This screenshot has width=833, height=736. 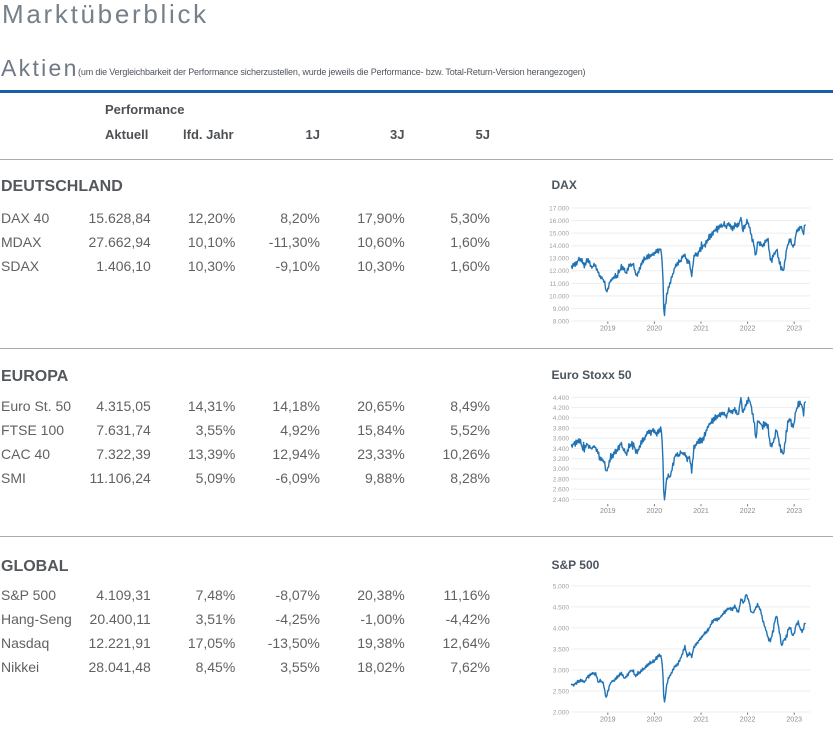 What do you see at coordinates (559, 246) in the screenshot?
I see `svg-text: 14.000` at bounding box center [559, 246].